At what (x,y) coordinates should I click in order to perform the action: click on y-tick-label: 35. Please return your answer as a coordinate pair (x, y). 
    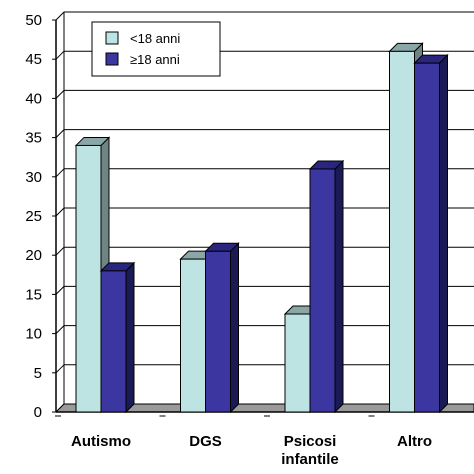
    Looking at the image, I should click on (33, 138).